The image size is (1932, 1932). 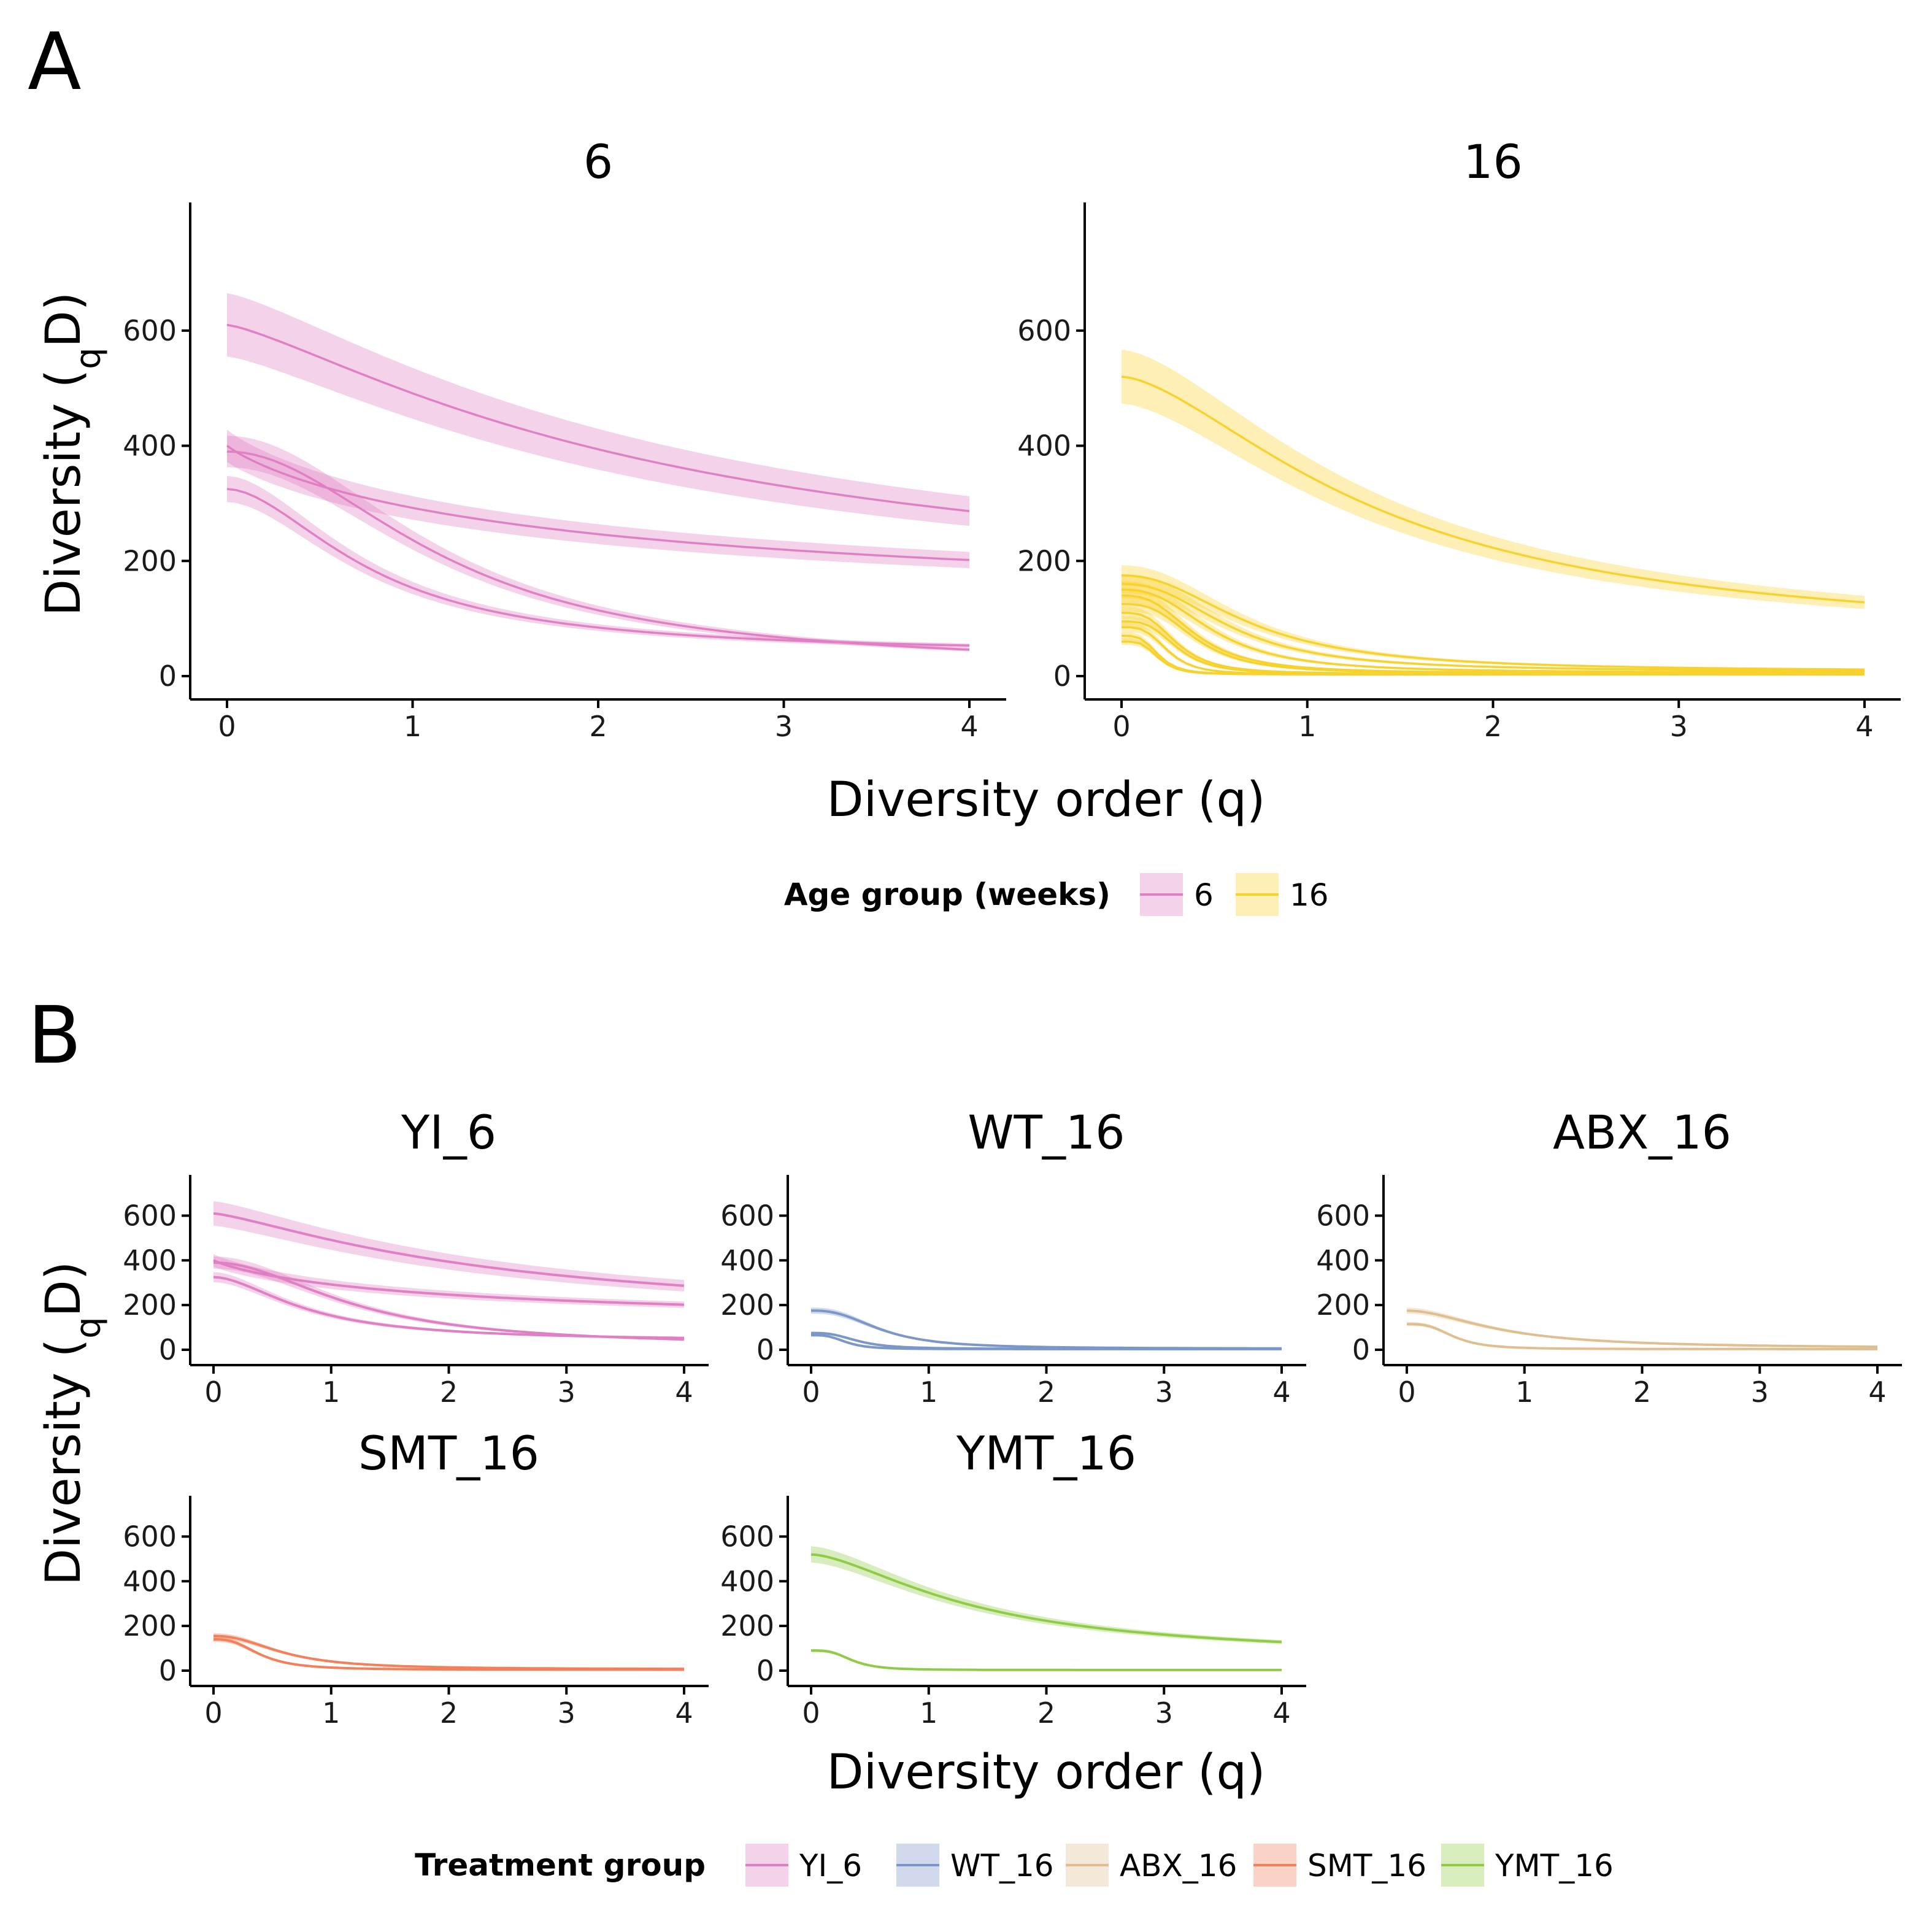 I want to click on legend-item-16: 16, so click(x=1282, y=894).